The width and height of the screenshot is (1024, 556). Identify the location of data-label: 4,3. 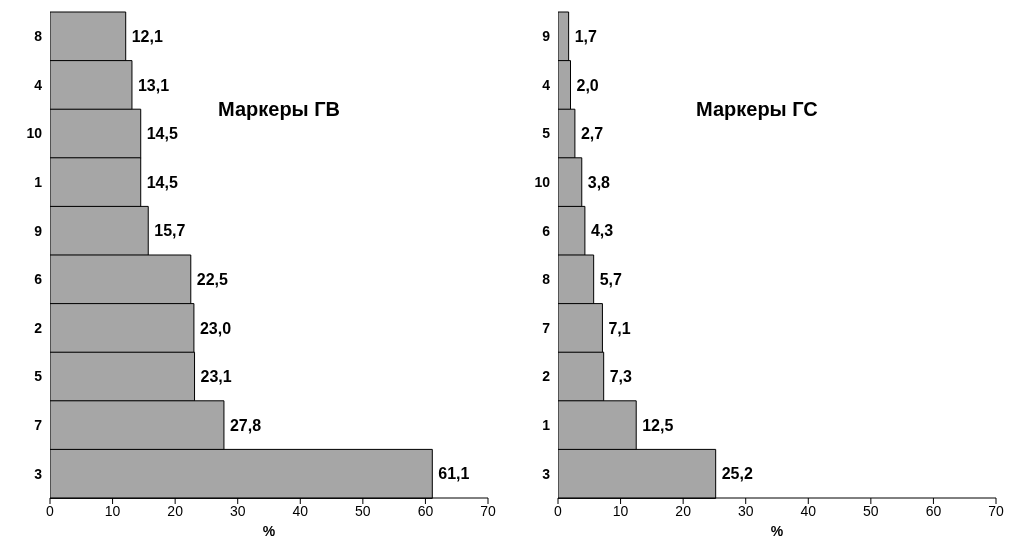
(602, 231).